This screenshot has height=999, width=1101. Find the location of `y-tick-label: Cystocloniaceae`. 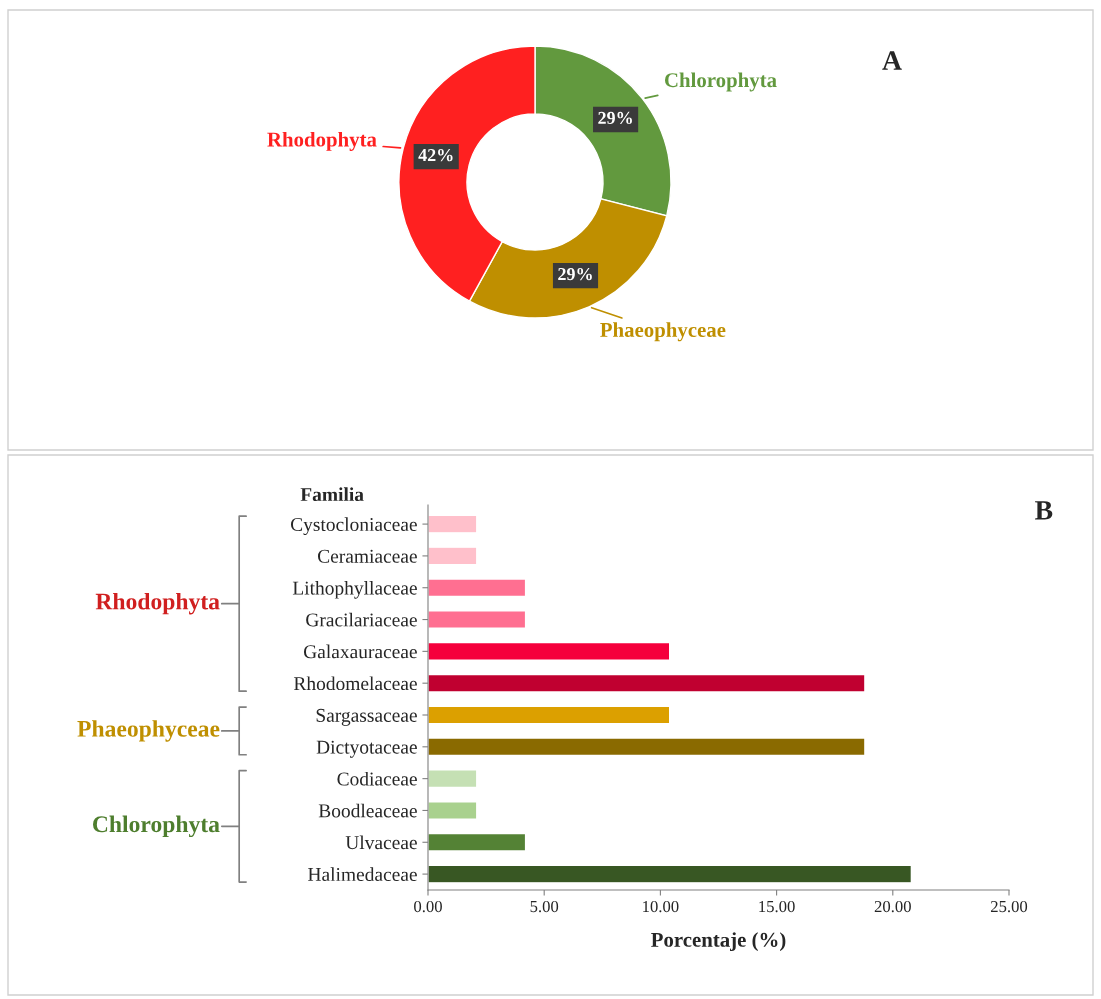

y-tick-label: Cystocloniaceae is located at coordinates (353, 526).